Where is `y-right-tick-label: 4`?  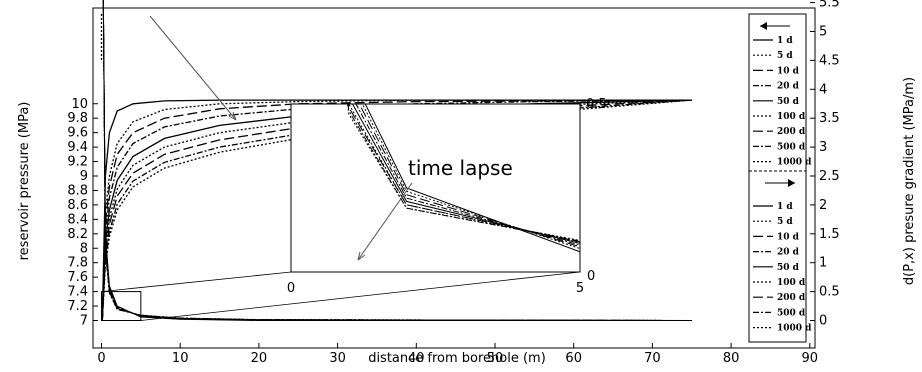 y-right-tick-label: 4 is located at coordinates (823, 89).